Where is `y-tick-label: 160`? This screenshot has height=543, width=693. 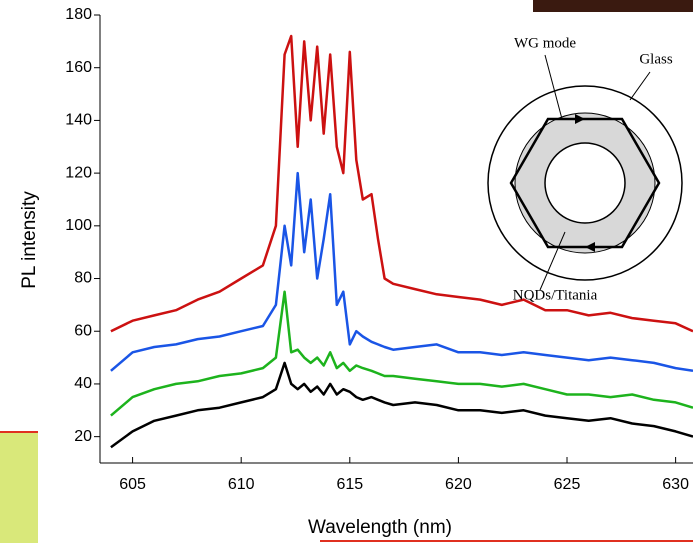 y-tick-label: 160 is located at coordinates (78, 67).